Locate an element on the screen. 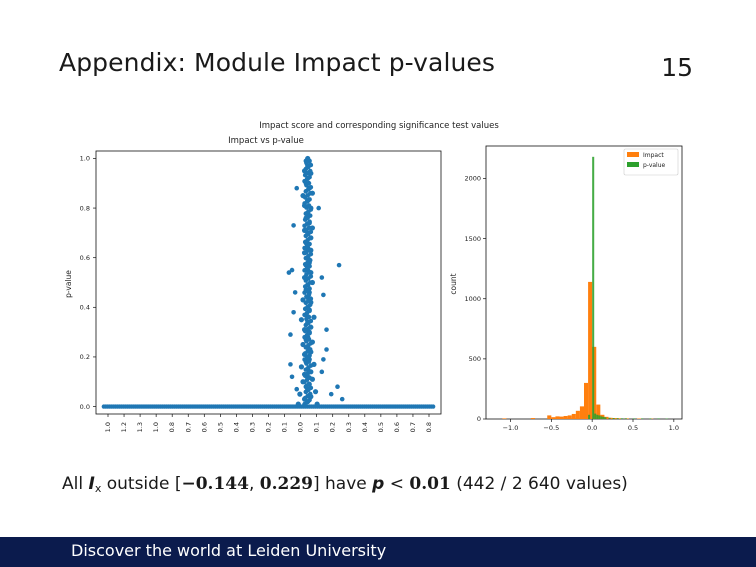 This screenshot has height=567, width=756. caption-threshold: 0.01 is located at coordinates (430, 484).